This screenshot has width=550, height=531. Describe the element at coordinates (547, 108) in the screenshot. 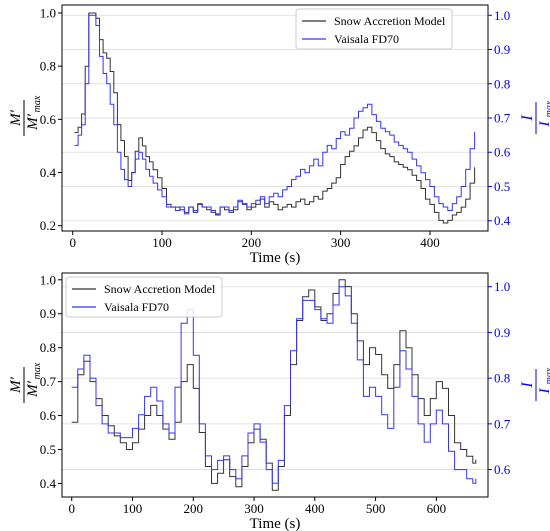

I see `chart-0-right-y-axis-title-subscript: max` at that location.